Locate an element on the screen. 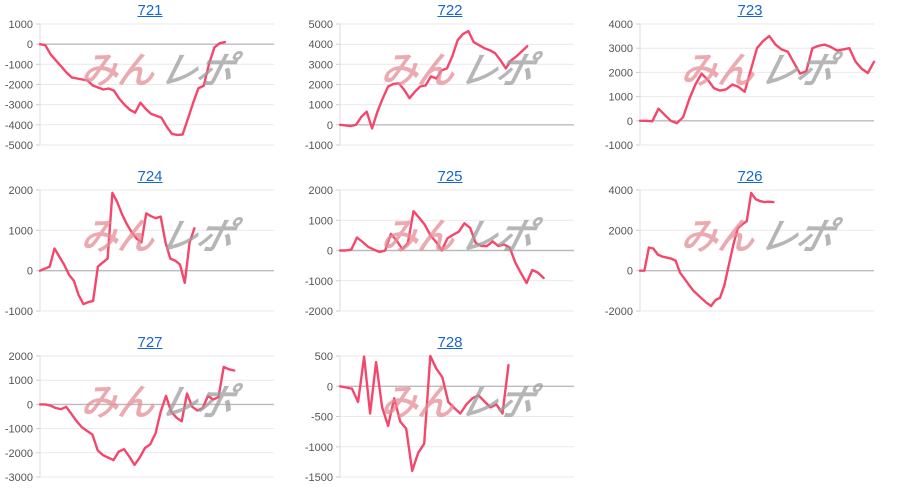 Image resolution: width=900 pixels, height=498 pixels. chart-canvas: 2000 1000 0 -1000 is located at coordinates (139, 251).